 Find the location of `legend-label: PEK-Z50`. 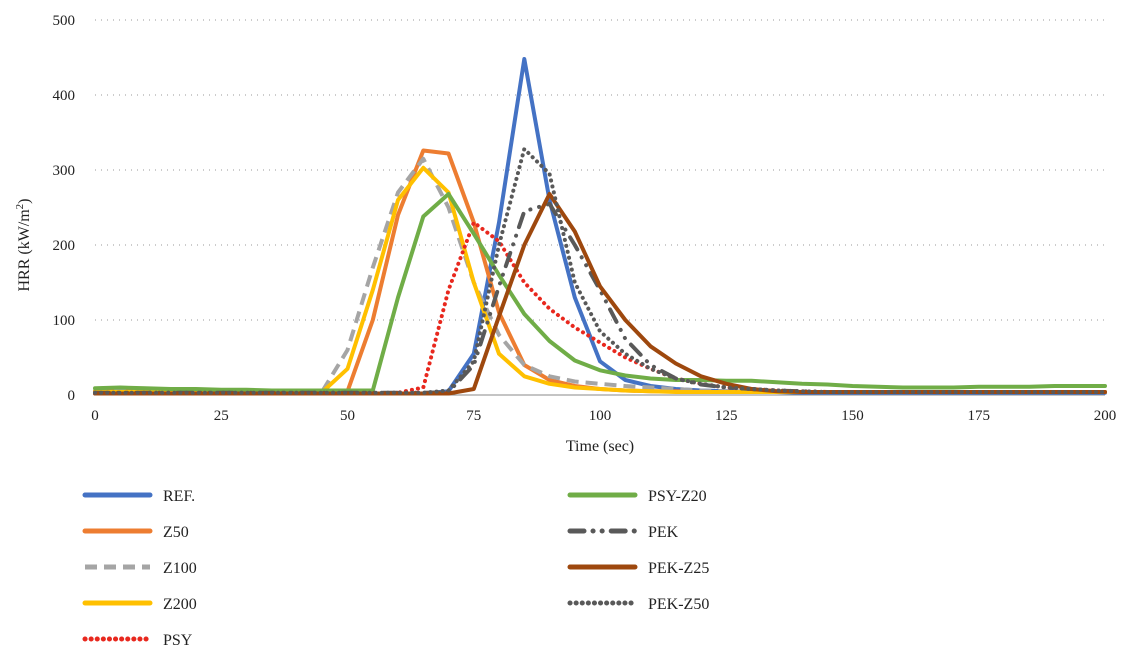

legend-label: PEK-Z50 is located at coordinates (678, 604).